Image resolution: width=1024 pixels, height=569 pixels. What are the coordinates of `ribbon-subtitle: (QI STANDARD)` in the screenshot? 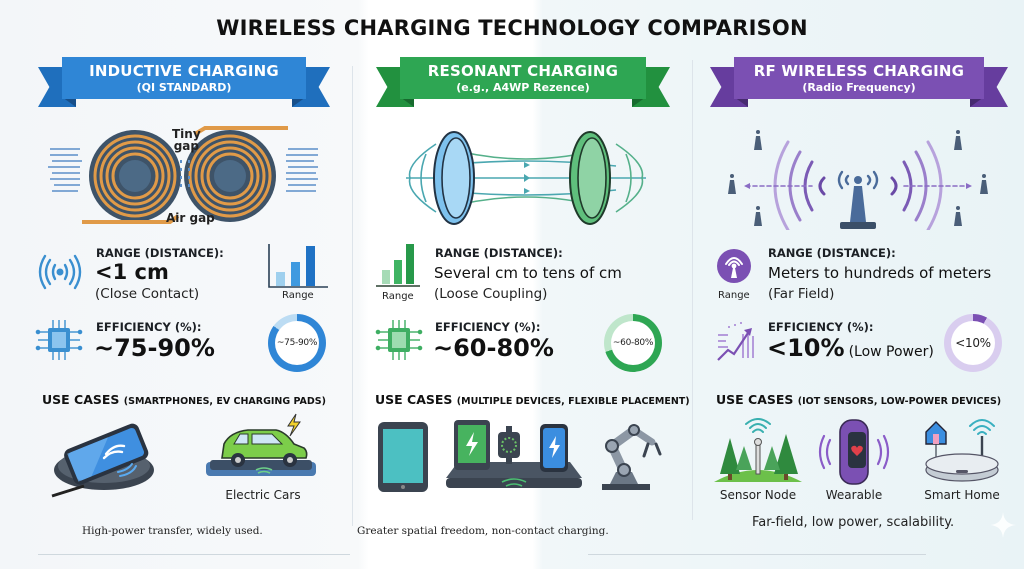 It's located at (184, 87).